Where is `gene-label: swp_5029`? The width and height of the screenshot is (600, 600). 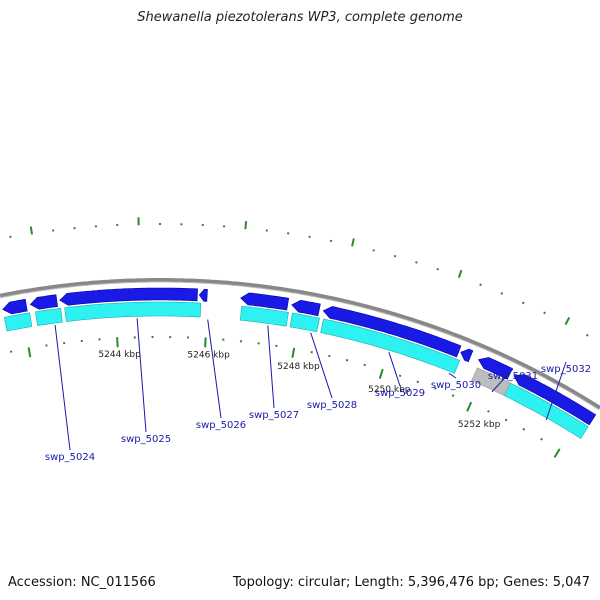
gene-label: swp_5029 is located at coordinates (400, 393).